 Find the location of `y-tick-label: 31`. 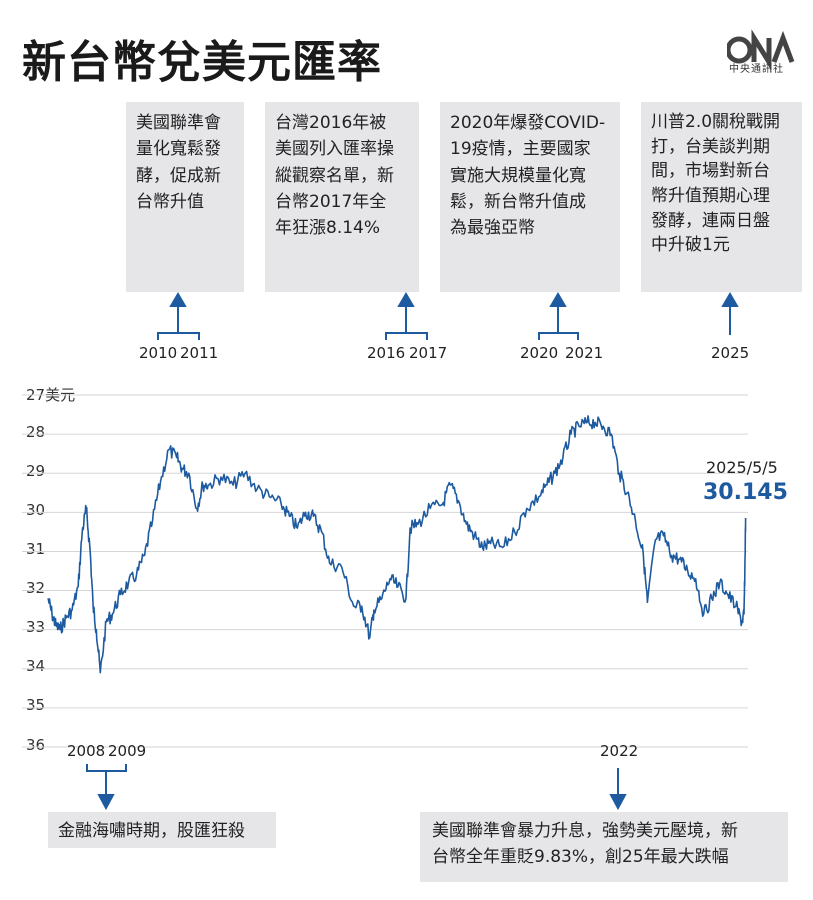

y-tick-label: 31 is located at coordinates (36, 549).